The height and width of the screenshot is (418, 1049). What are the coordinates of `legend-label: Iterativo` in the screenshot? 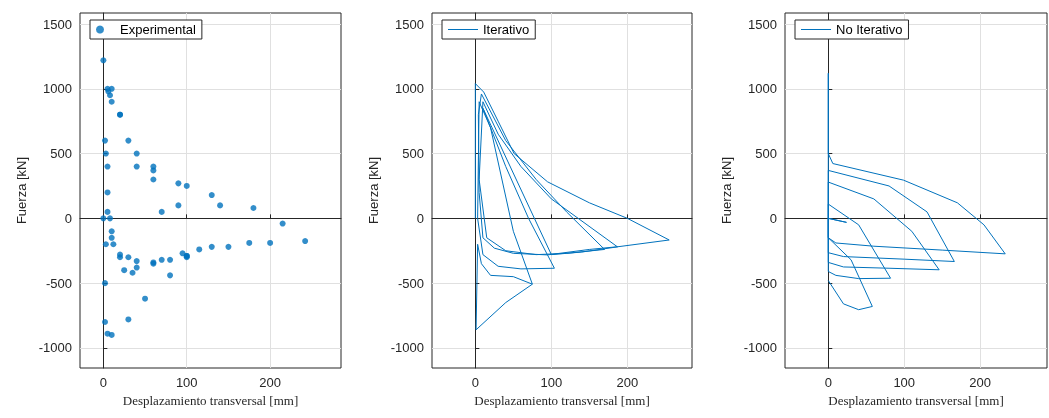 It's located at (506, 29).